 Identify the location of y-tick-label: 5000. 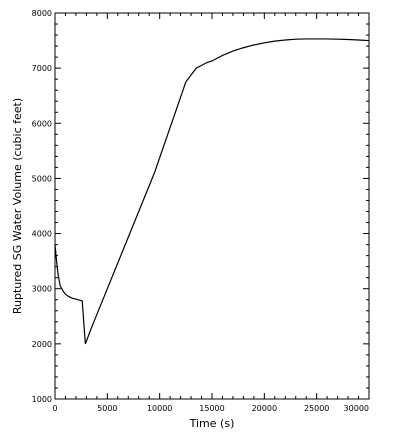
(42, 178).